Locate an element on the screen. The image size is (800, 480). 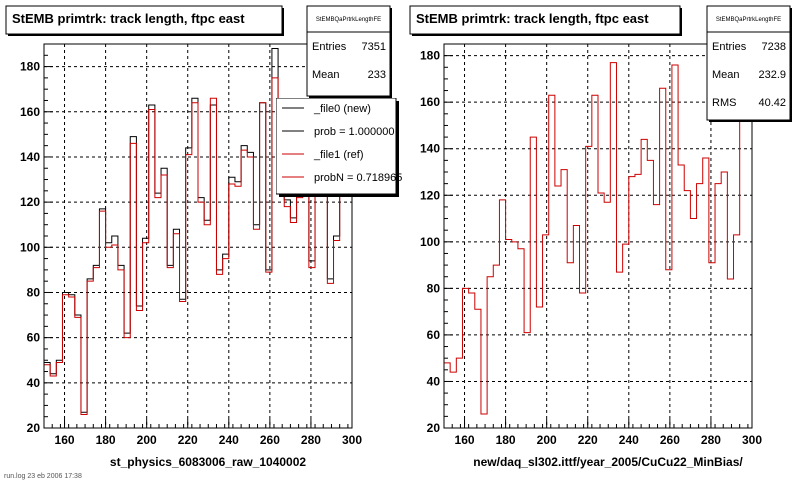
footer-fragment: run.log 23 eb 2006 17:38 is located at coordinates (43, 476).